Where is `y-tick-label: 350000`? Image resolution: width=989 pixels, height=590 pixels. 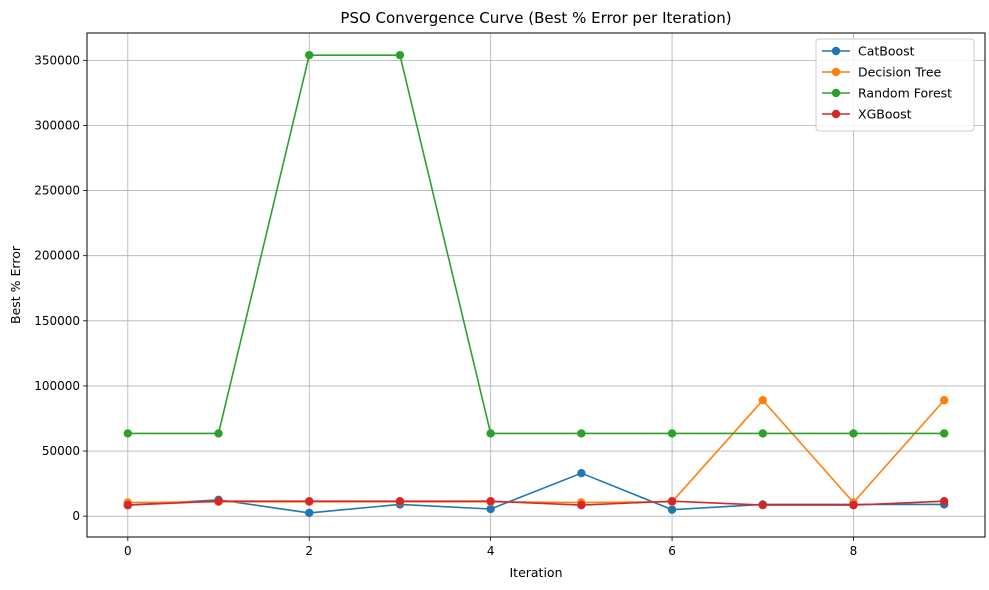
y-tick-label: 350000 is located at coordinates (57, 60).